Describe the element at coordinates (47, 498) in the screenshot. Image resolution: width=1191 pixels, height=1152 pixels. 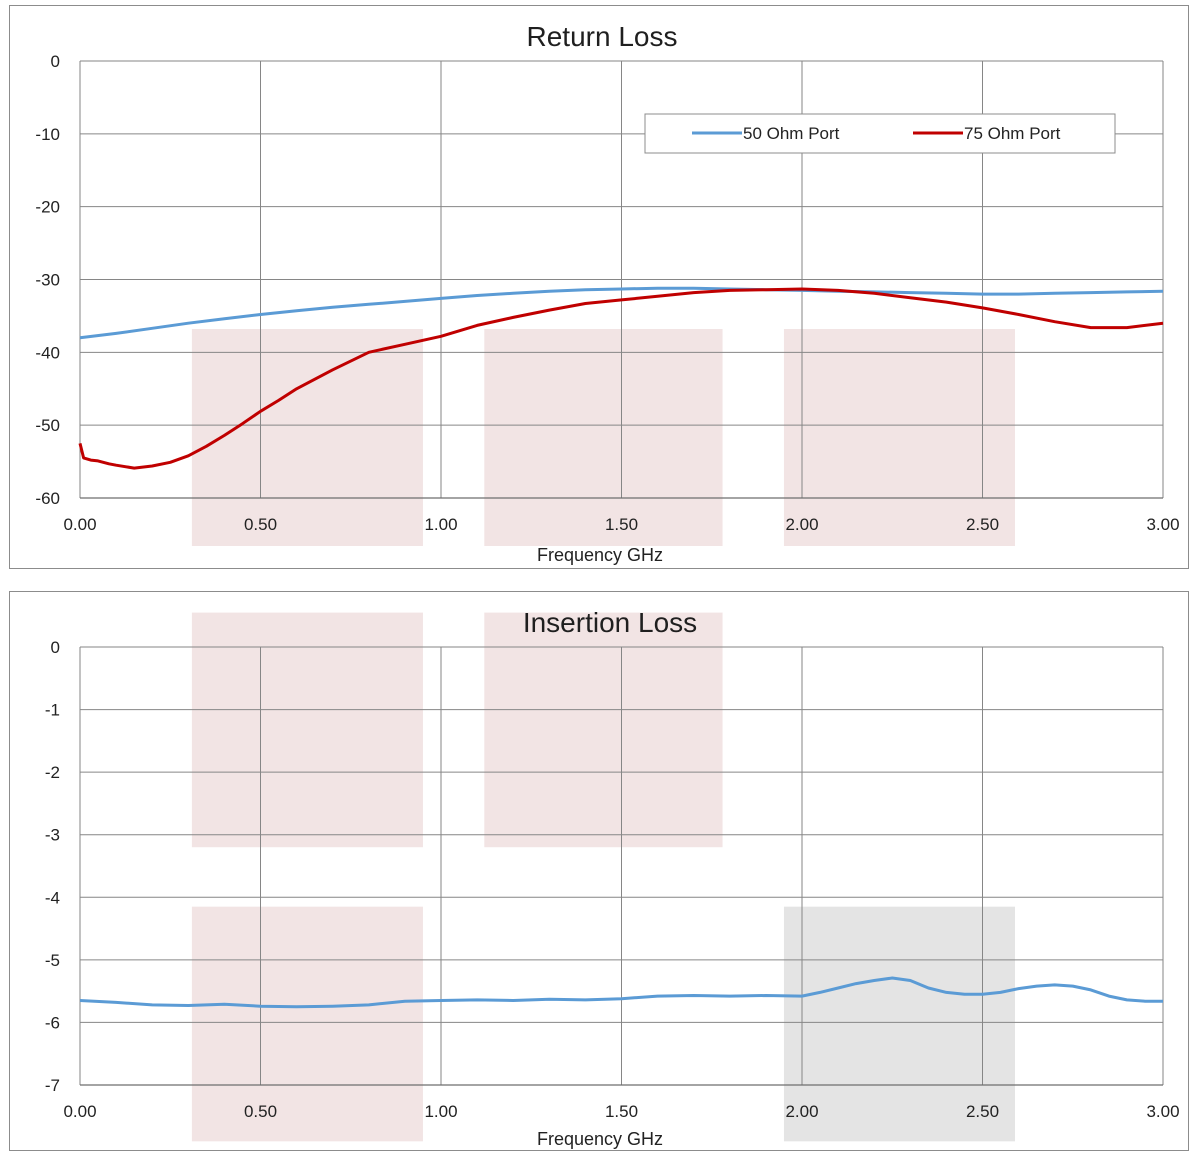
I see `y-tick-label: -60` at that location.